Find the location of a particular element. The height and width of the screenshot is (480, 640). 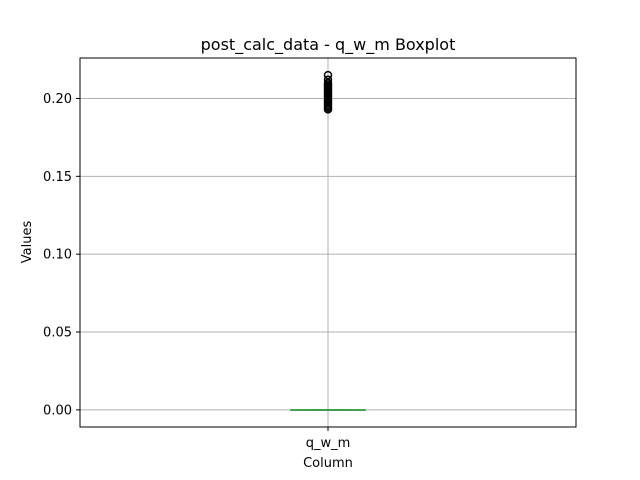

box-layer is located at coordinates (328, 240).